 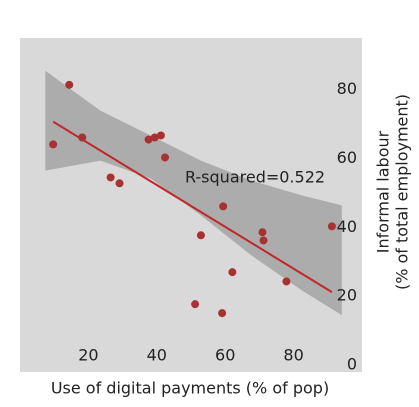 I want to click on x-axis-label: Use of digital payments (% of pop), so click(x=190, y=388).